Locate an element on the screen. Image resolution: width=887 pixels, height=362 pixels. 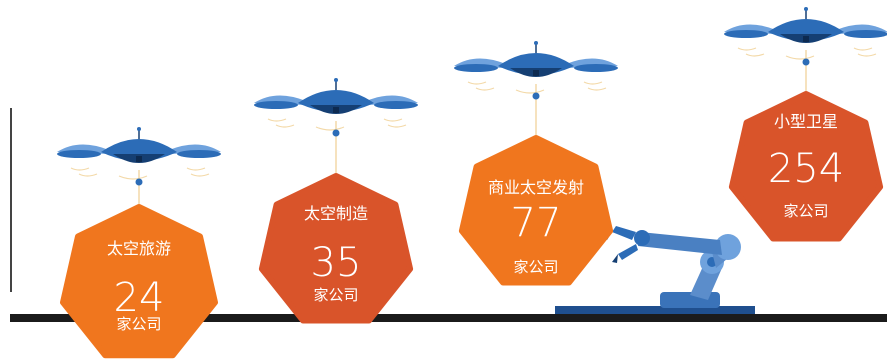
stat-category: 小型卫星 is located at coordinates (805, 121).